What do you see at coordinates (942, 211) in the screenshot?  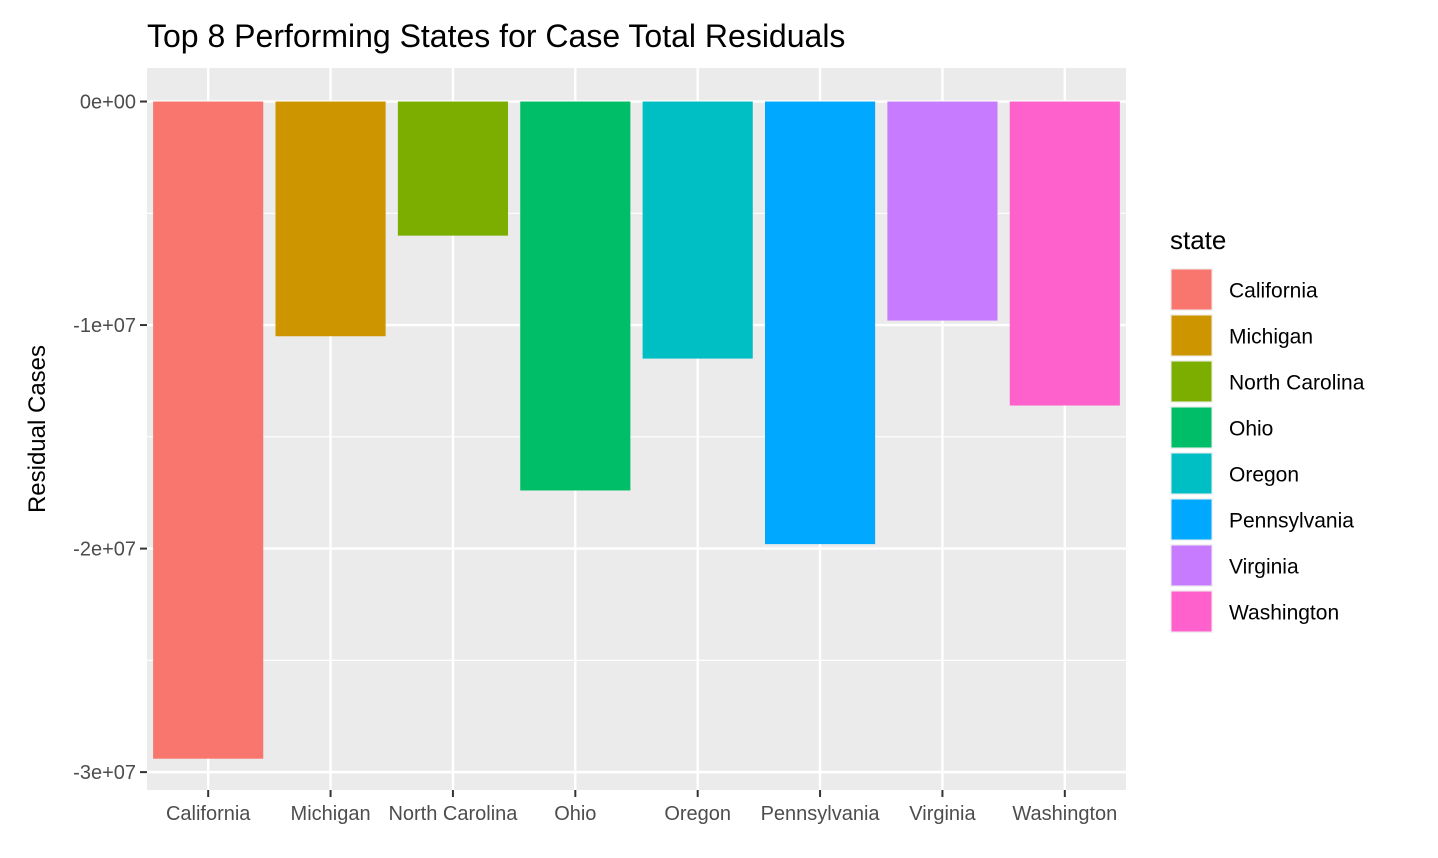 I see `bar-virginia` at bounding box center [942, 211].